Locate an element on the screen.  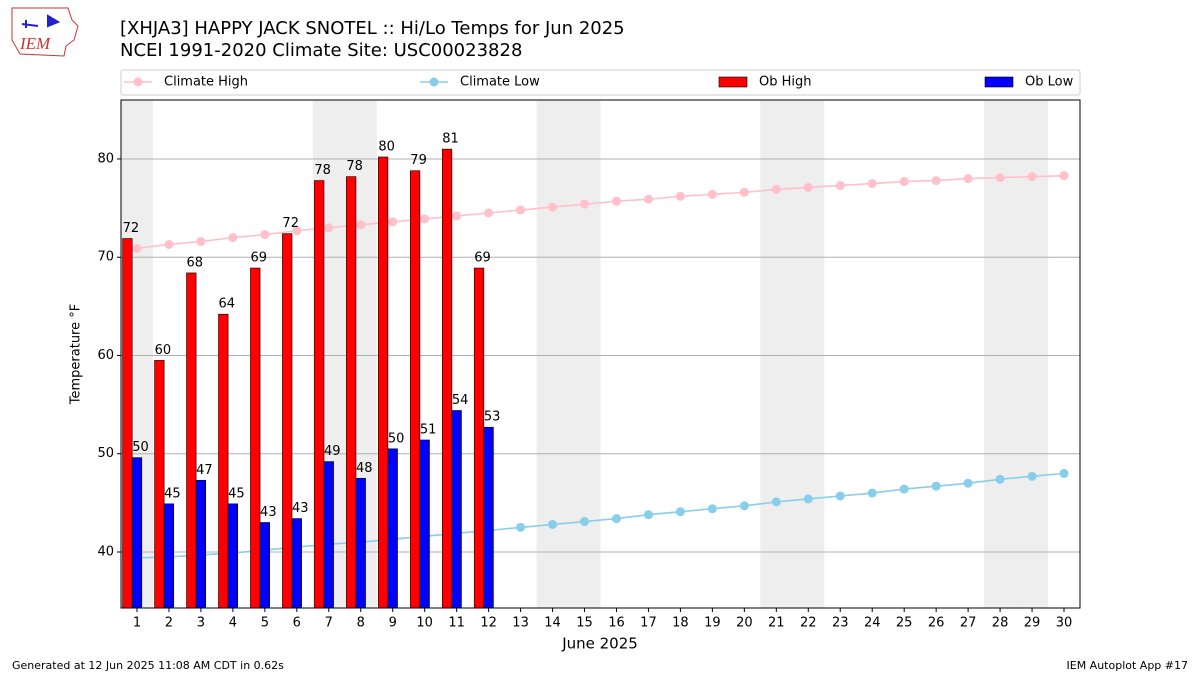
x-tick-label: 2 is located at coordinates (169, 623).